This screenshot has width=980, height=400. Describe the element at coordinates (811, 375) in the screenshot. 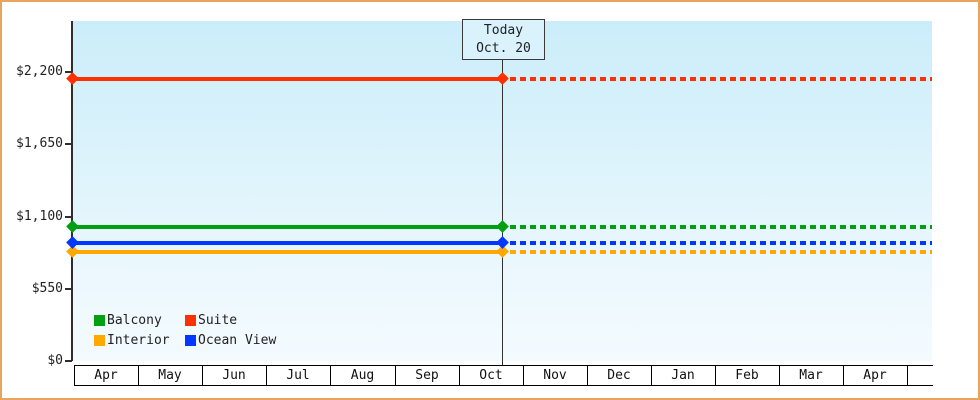

I see `month-cell-label: Mar` at that location.